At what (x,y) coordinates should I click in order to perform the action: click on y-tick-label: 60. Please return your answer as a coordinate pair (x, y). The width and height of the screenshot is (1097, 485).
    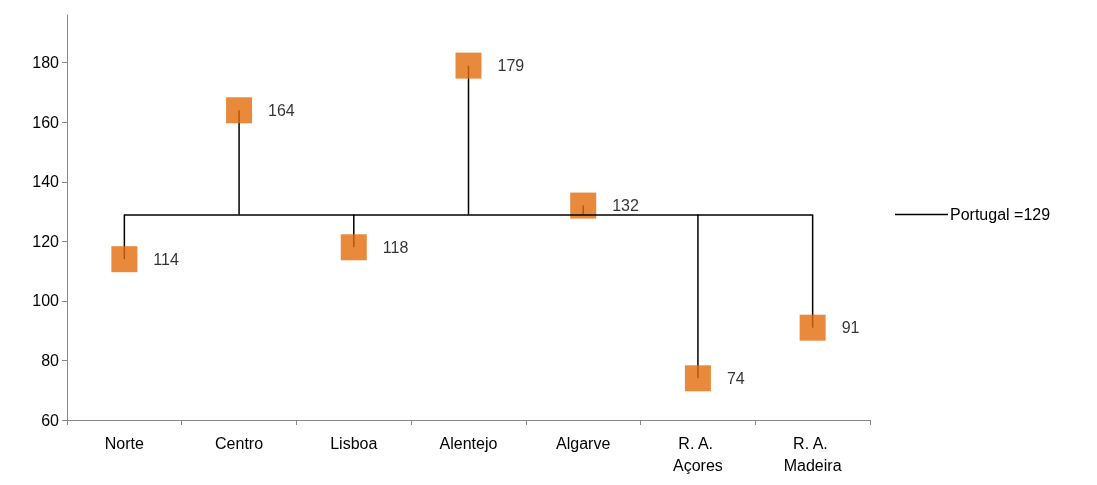
    Looking at the image, I should click on (50, 420).